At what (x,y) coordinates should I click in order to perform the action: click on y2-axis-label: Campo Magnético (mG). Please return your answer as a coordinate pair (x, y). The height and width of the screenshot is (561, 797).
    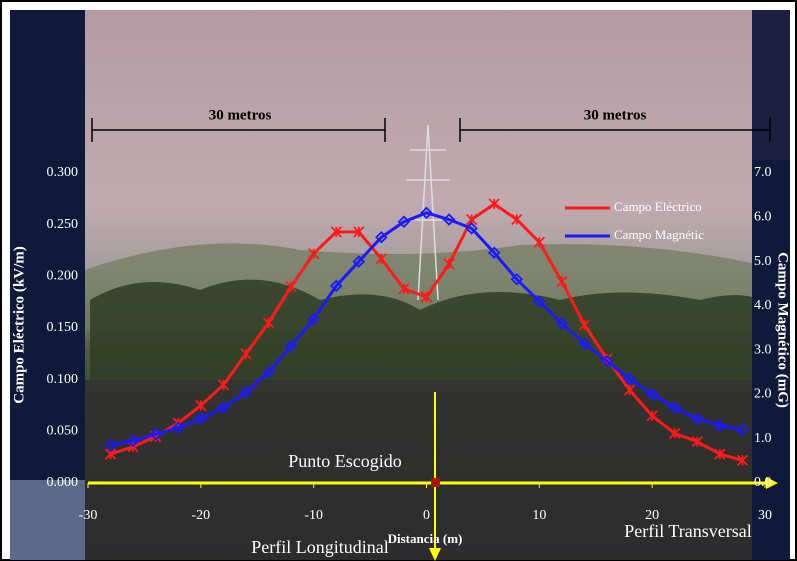
    Looking at the image, I should click on (783, 330).